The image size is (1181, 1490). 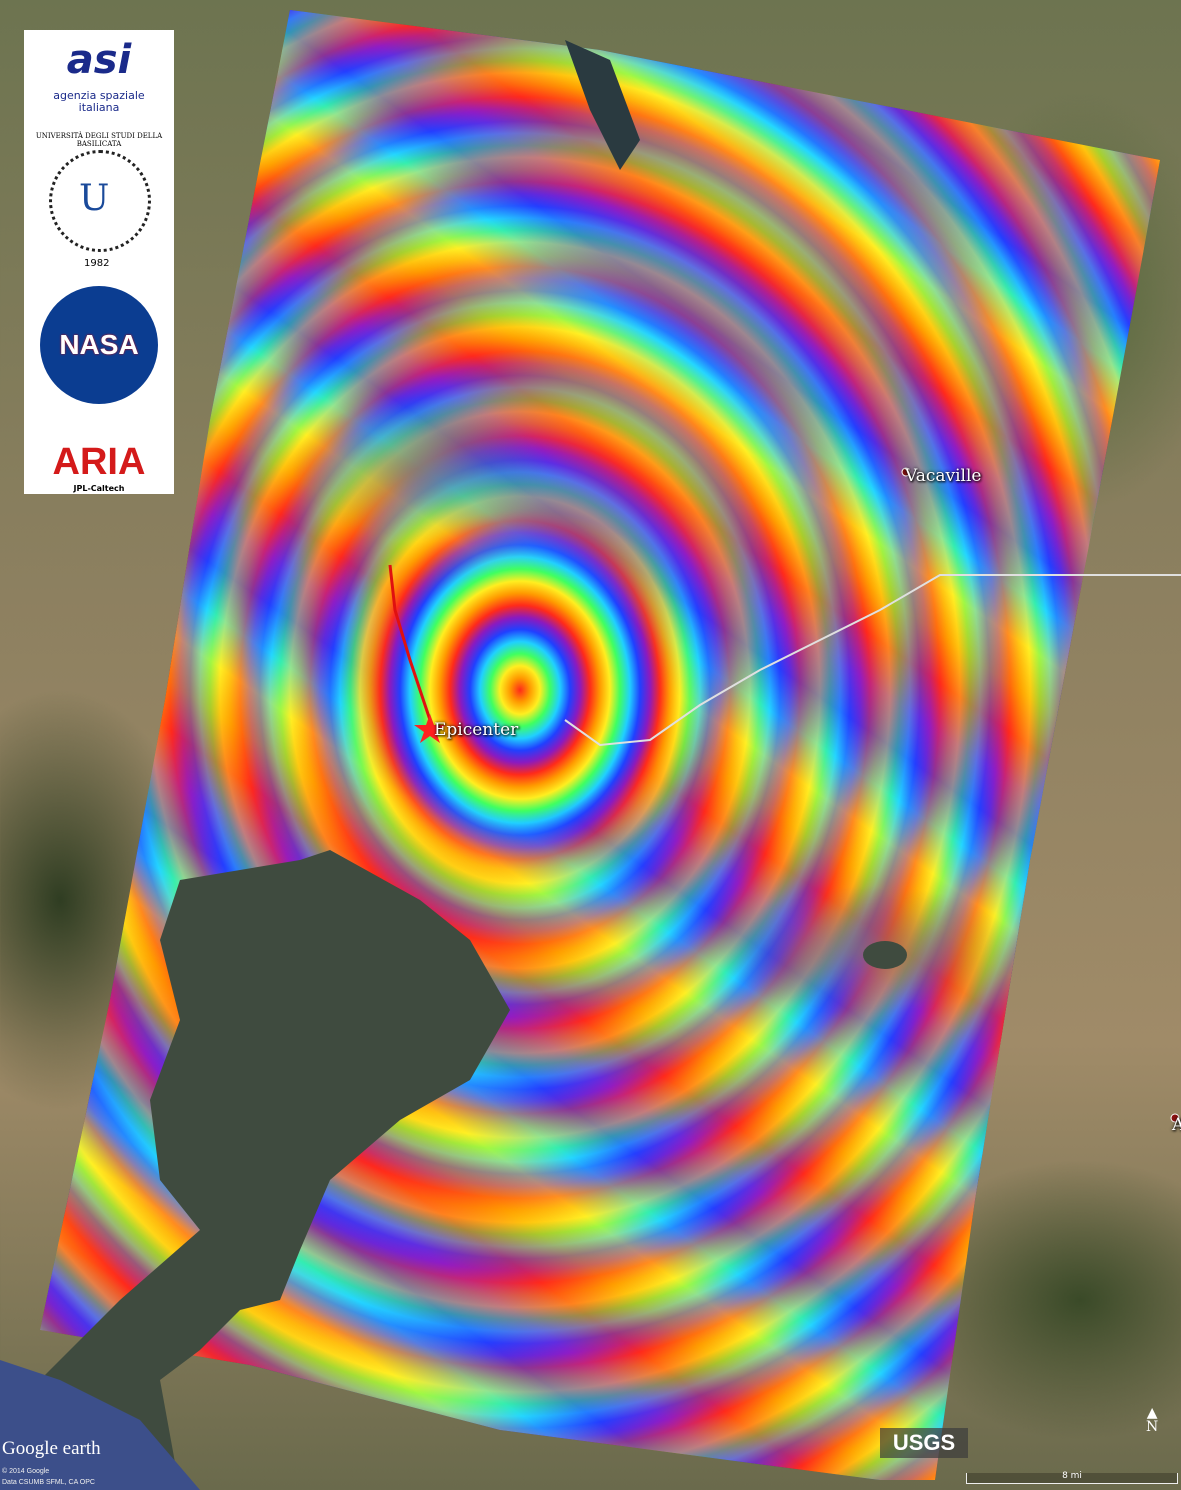 I want to click on north-label: N, so click(x=1152, y=1427).